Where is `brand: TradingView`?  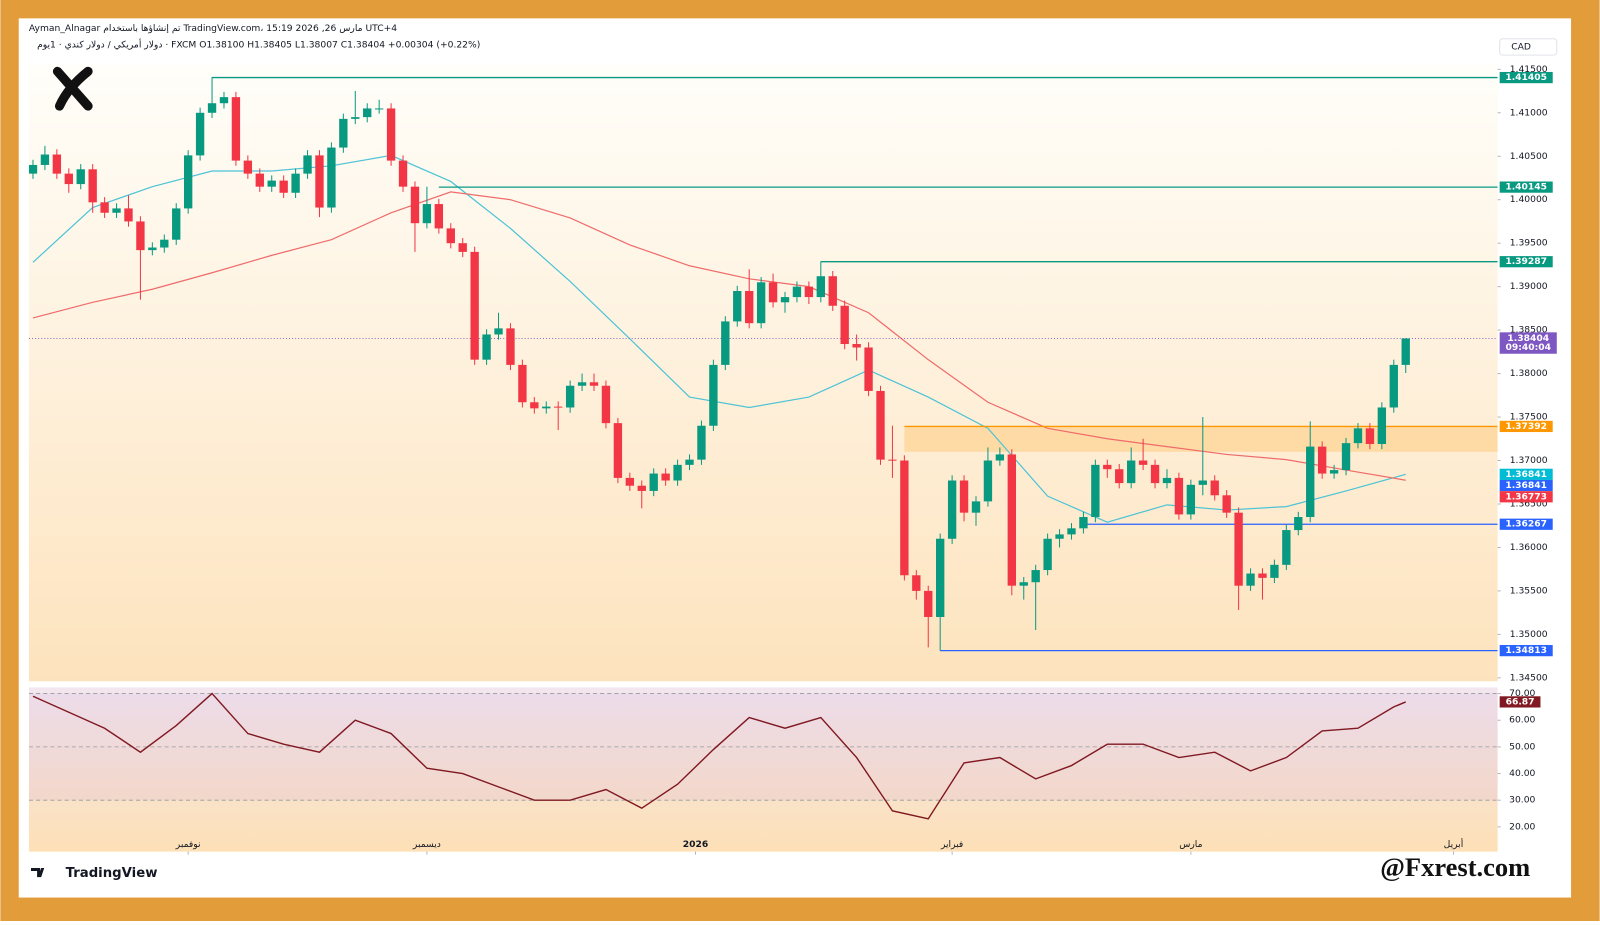
brand: TradingView is located at coordinates (112, 873).